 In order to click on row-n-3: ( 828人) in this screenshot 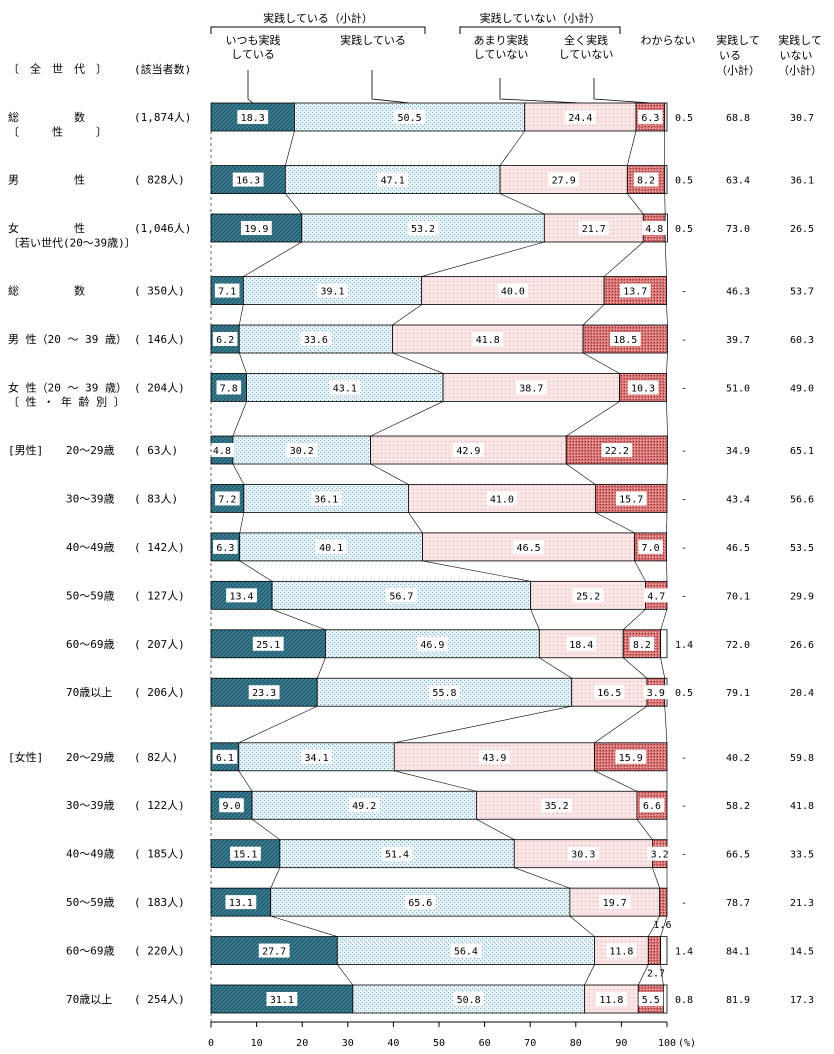, I will do `click(159, 180)`.